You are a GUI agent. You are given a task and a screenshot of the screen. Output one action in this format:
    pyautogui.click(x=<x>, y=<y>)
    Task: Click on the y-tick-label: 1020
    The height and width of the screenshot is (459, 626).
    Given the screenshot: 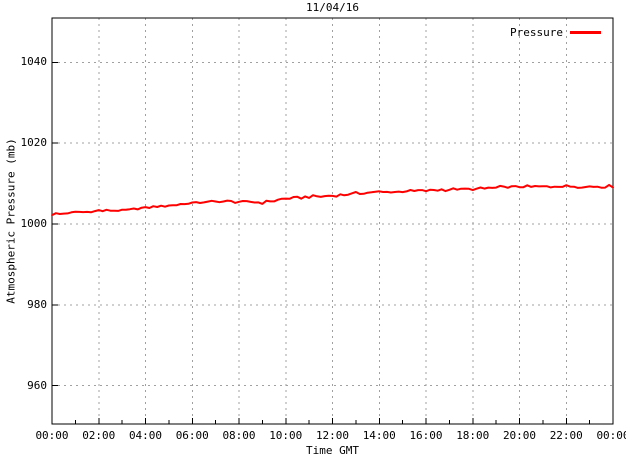 What is the action you would take?
    pyautogui.click(x=34, y=143)
    